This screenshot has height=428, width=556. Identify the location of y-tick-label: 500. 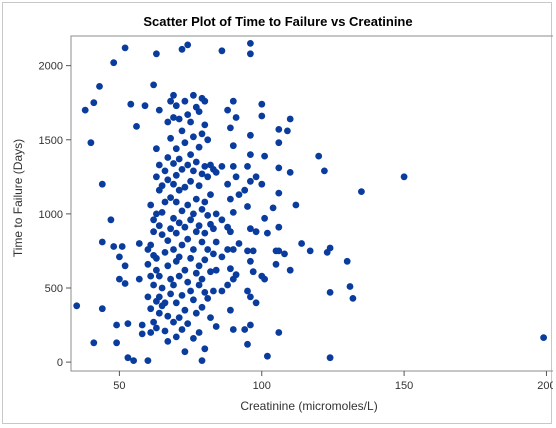
(54, 289).